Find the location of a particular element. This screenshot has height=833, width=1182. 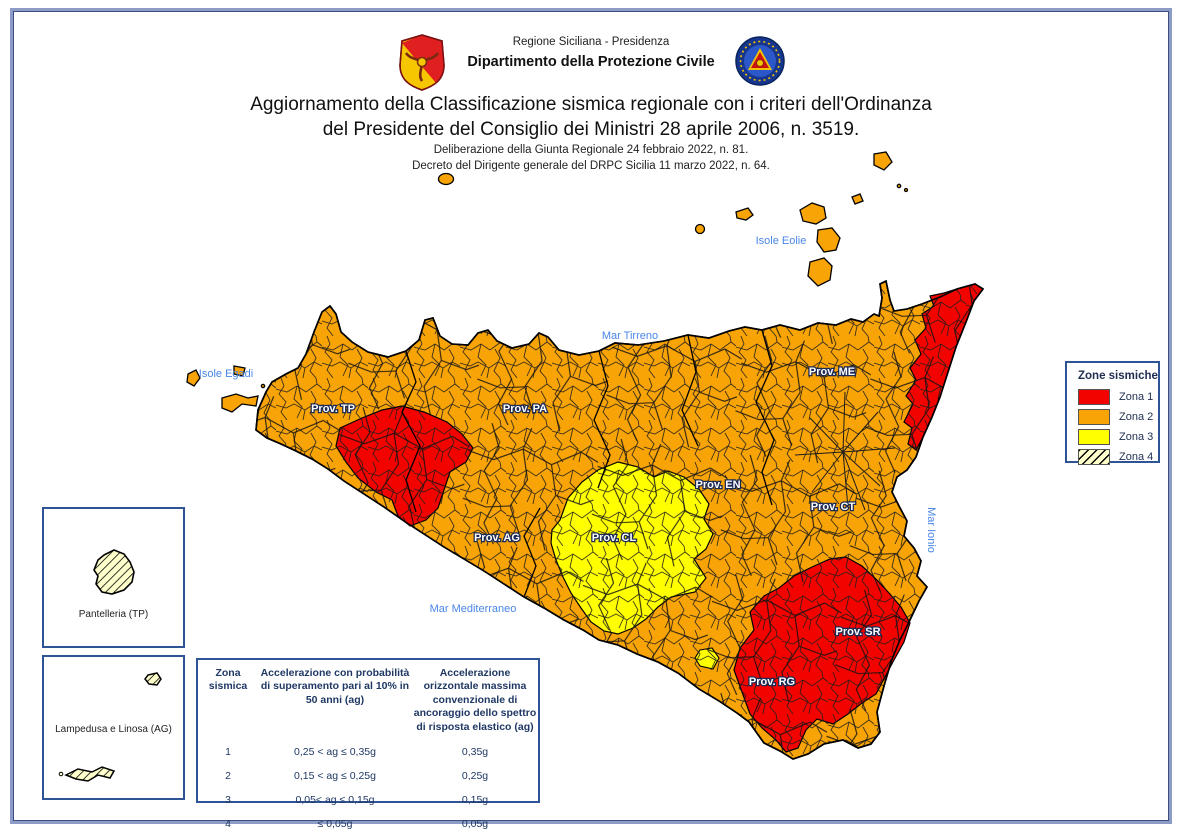

mar-ionio-label: Mar Ionio is located at coordinates (931, 530).